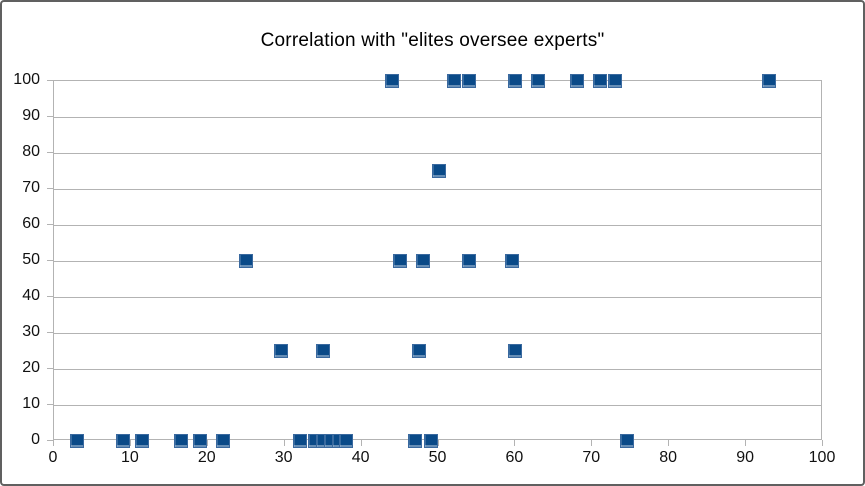 This screenshot has height=486, width=865. What do you see at coordinates (35, 439) in the screenshot?
I see `y-tick-label: 0` at bounding box center [35, 439].